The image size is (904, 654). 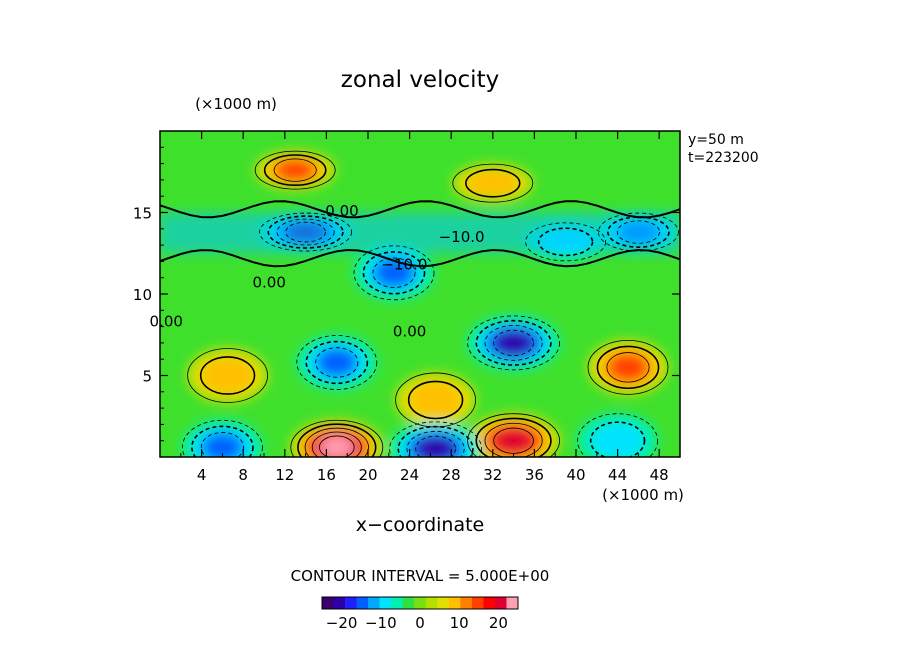 What do you see at coordinates (147, 377) in the screenshot?
I see `y-tick-label: 5` at bounding box center [147, 377].